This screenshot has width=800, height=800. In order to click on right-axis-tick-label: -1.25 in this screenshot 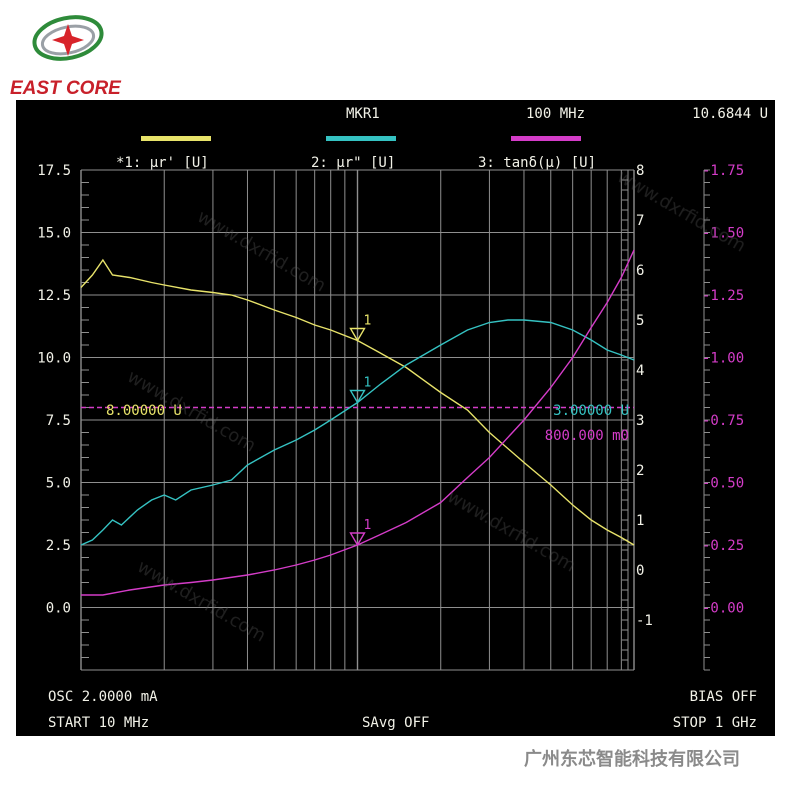, I will do `click(723, 296)`.